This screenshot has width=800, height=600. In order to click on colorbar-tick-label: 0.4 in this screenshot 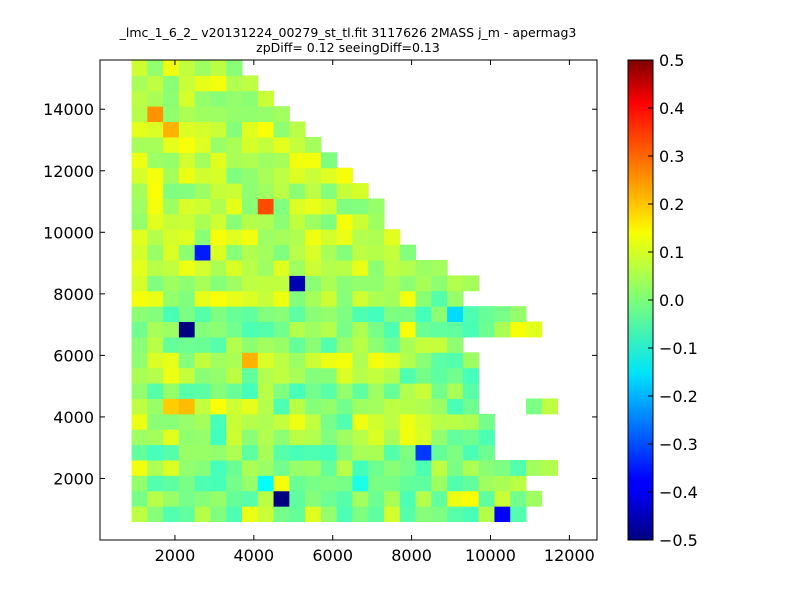, I will do `click(671, 108)`.